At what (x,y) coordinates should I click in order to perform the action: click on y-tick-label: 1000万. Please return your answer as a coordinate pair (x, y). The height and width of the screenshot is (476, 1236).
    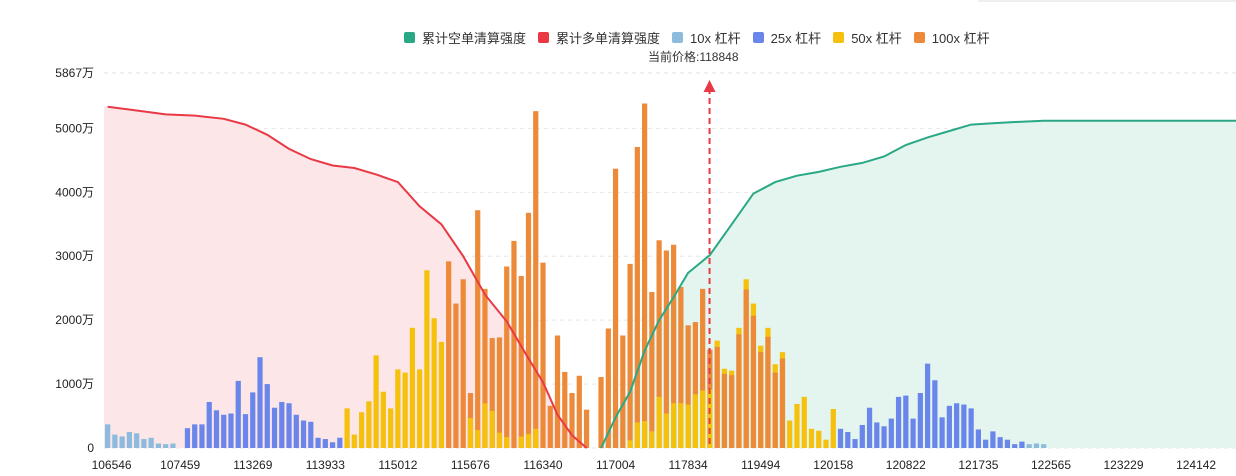
    Looking at the image, I should click on (74, 384).